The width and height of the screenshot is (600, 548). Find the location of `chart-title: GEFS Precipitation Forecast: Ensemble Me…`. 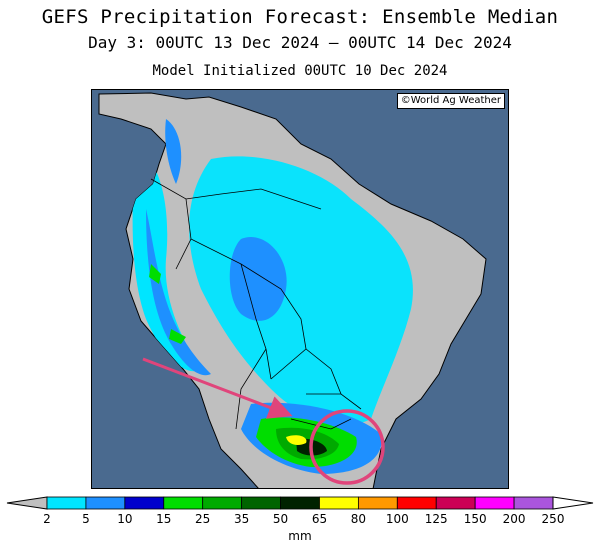

chart-title: GEFS Precipitation Forecast: Ensemble Me… is located at coordinates (300, 17).